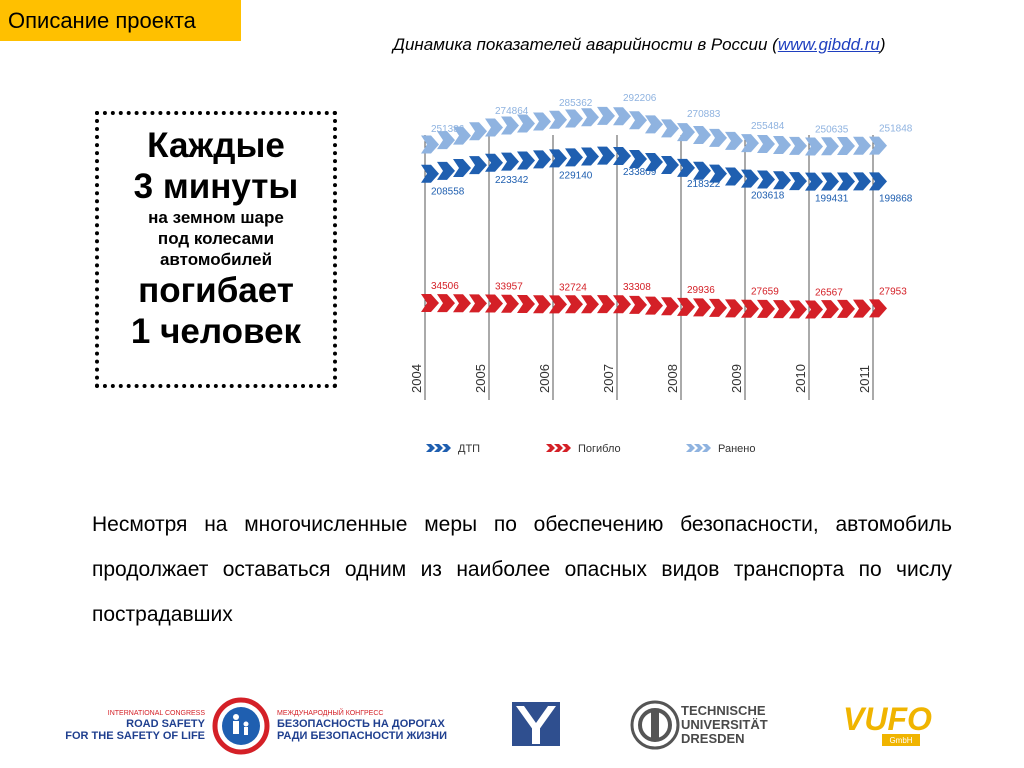 The image size is (1024, 768). I want to click on callout-line-minutes: 3 минуты, so click(216, 186).